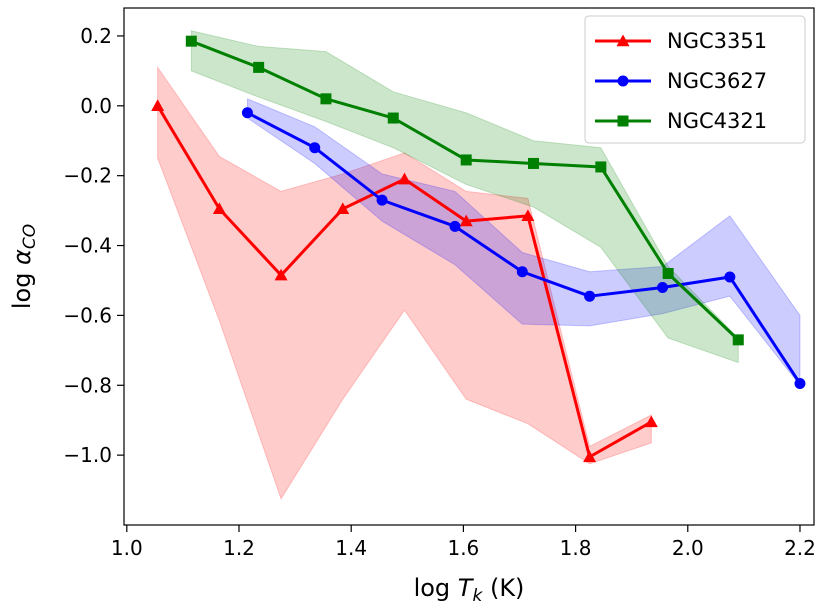 The width and height of the screenshot is (830, 611). Describe the element at coordinates (87, 315) in the screenshot. I see `y-tick-label: −0.6` at that location.